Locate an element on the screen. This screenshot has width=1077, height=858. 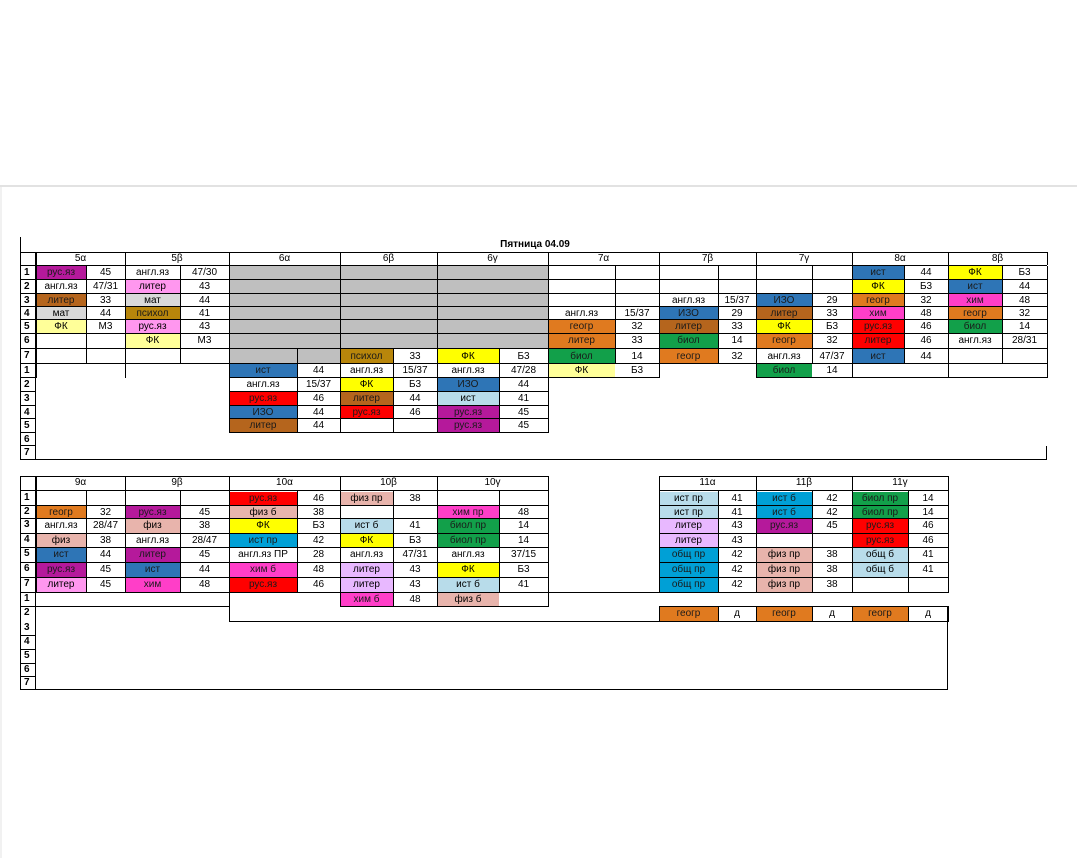
value-cell: 28/31 is located at coordinates (1024, 340).